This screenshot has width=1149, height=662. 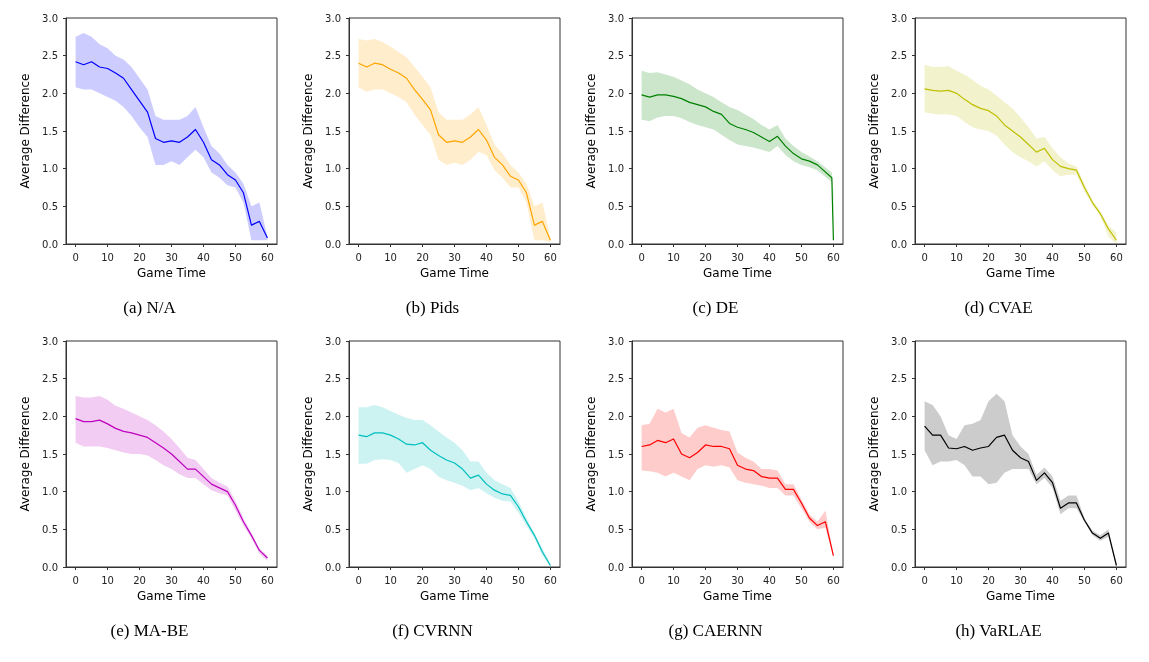 What do you see at coordinates (998, 307) in the screenshot?
I see `text: (d) CVAE` at bounding box center [998, 307].